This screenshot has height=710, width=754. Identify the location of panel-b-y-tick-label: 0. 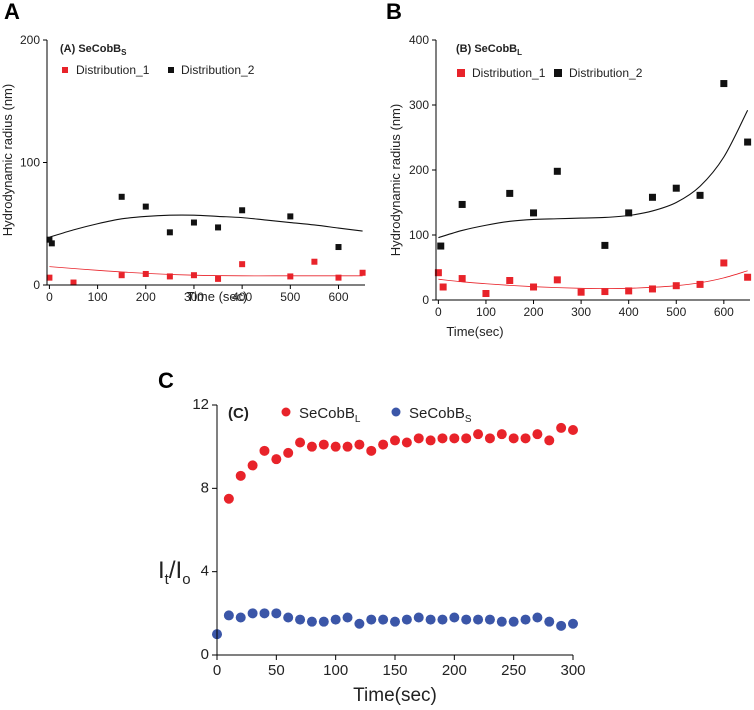
(425, 300).